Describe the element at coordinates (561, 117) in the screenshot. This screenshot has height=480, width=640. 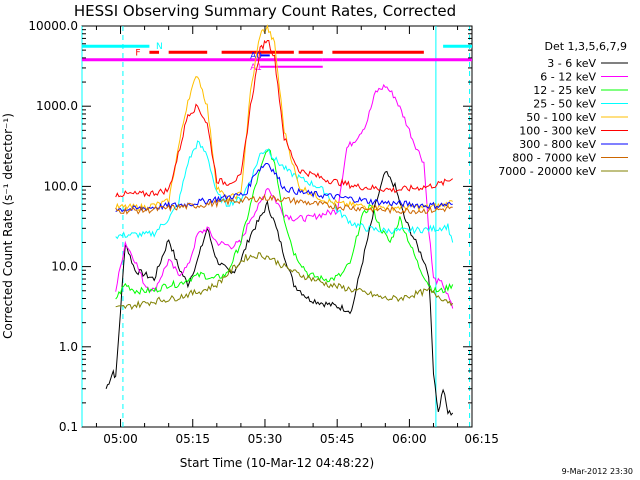
I see `legend-entry-label: 50 - 100 keV` at that location.